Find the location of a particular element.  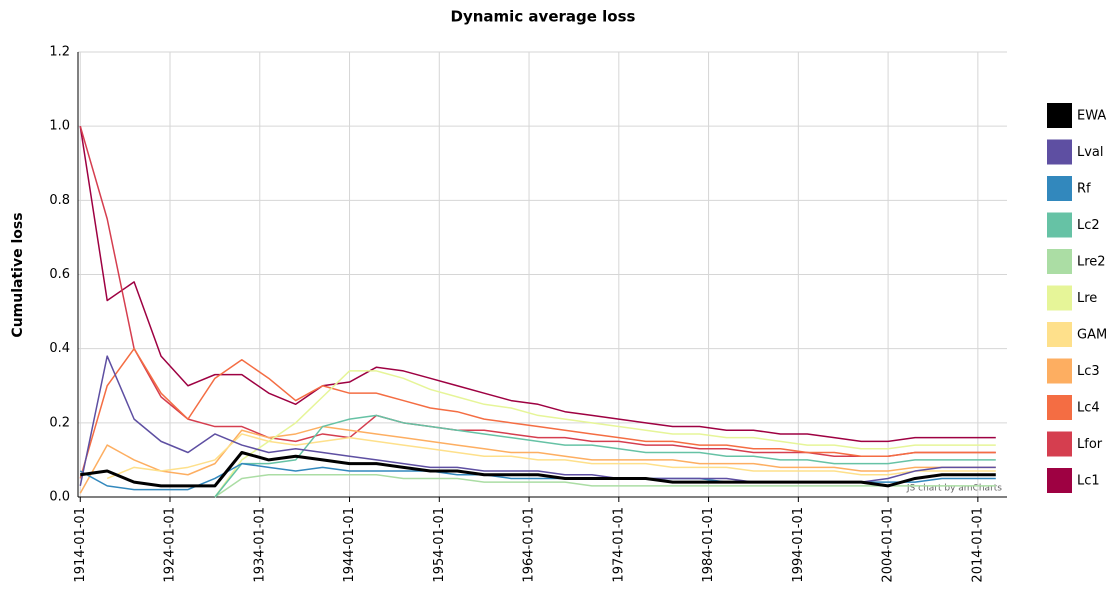

x-tick-label: 1944-01-01 is located at coordinates (349, 545).